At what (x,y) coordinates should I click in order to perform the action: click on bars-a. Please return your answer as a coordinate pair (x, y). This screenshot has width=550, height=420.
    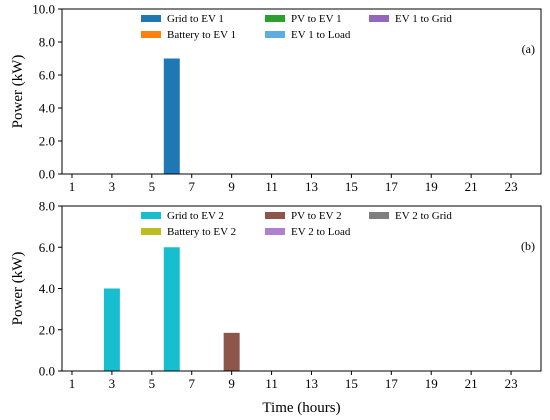
    Looking at the image, I should click on (171, 116).